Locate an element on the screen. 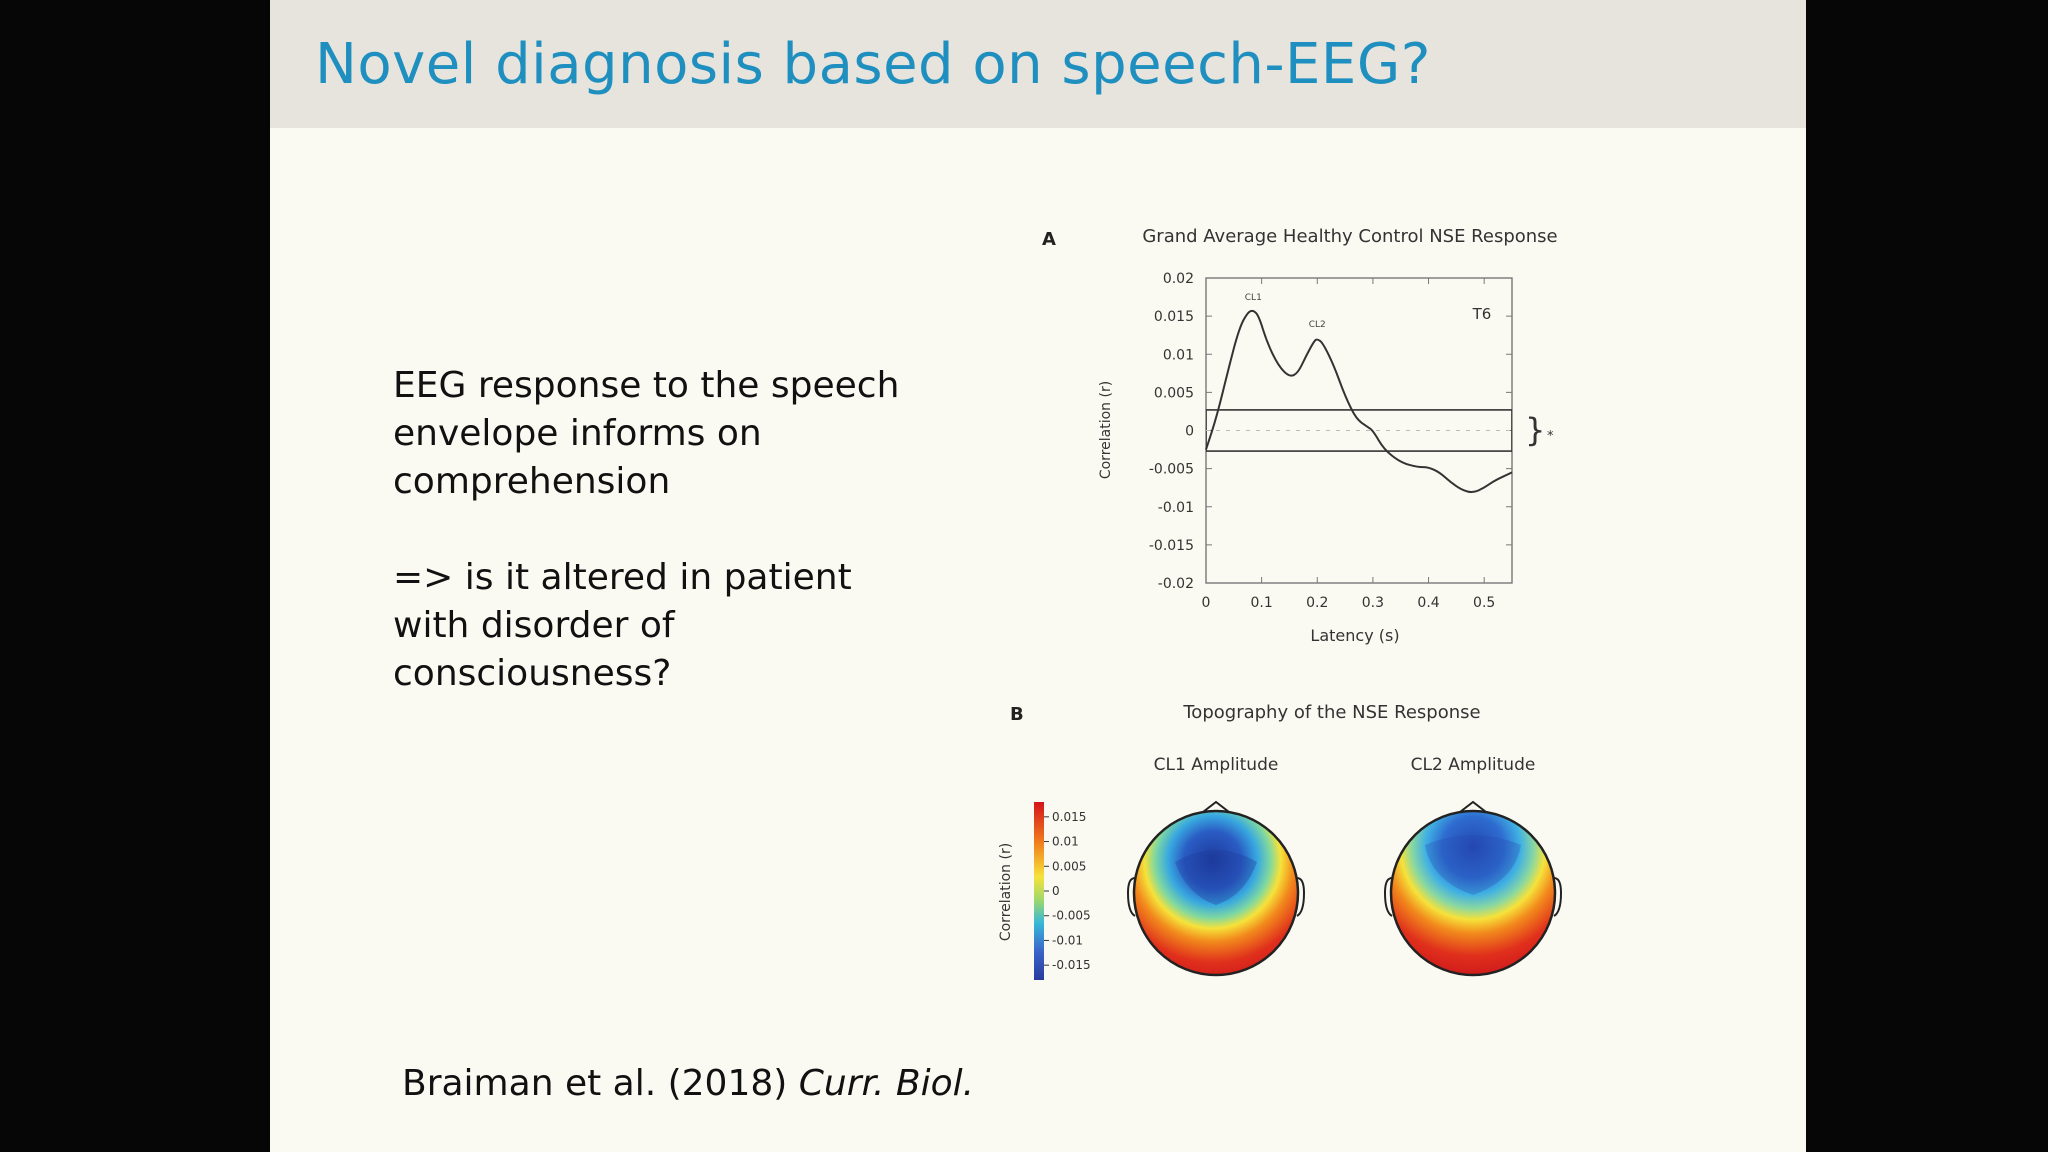 Image resolution: width=2048 pixels, height=1152 pixels. title-bar: Novel diagnosis based on speech-EEG? is located at coordinates (1038, 64).